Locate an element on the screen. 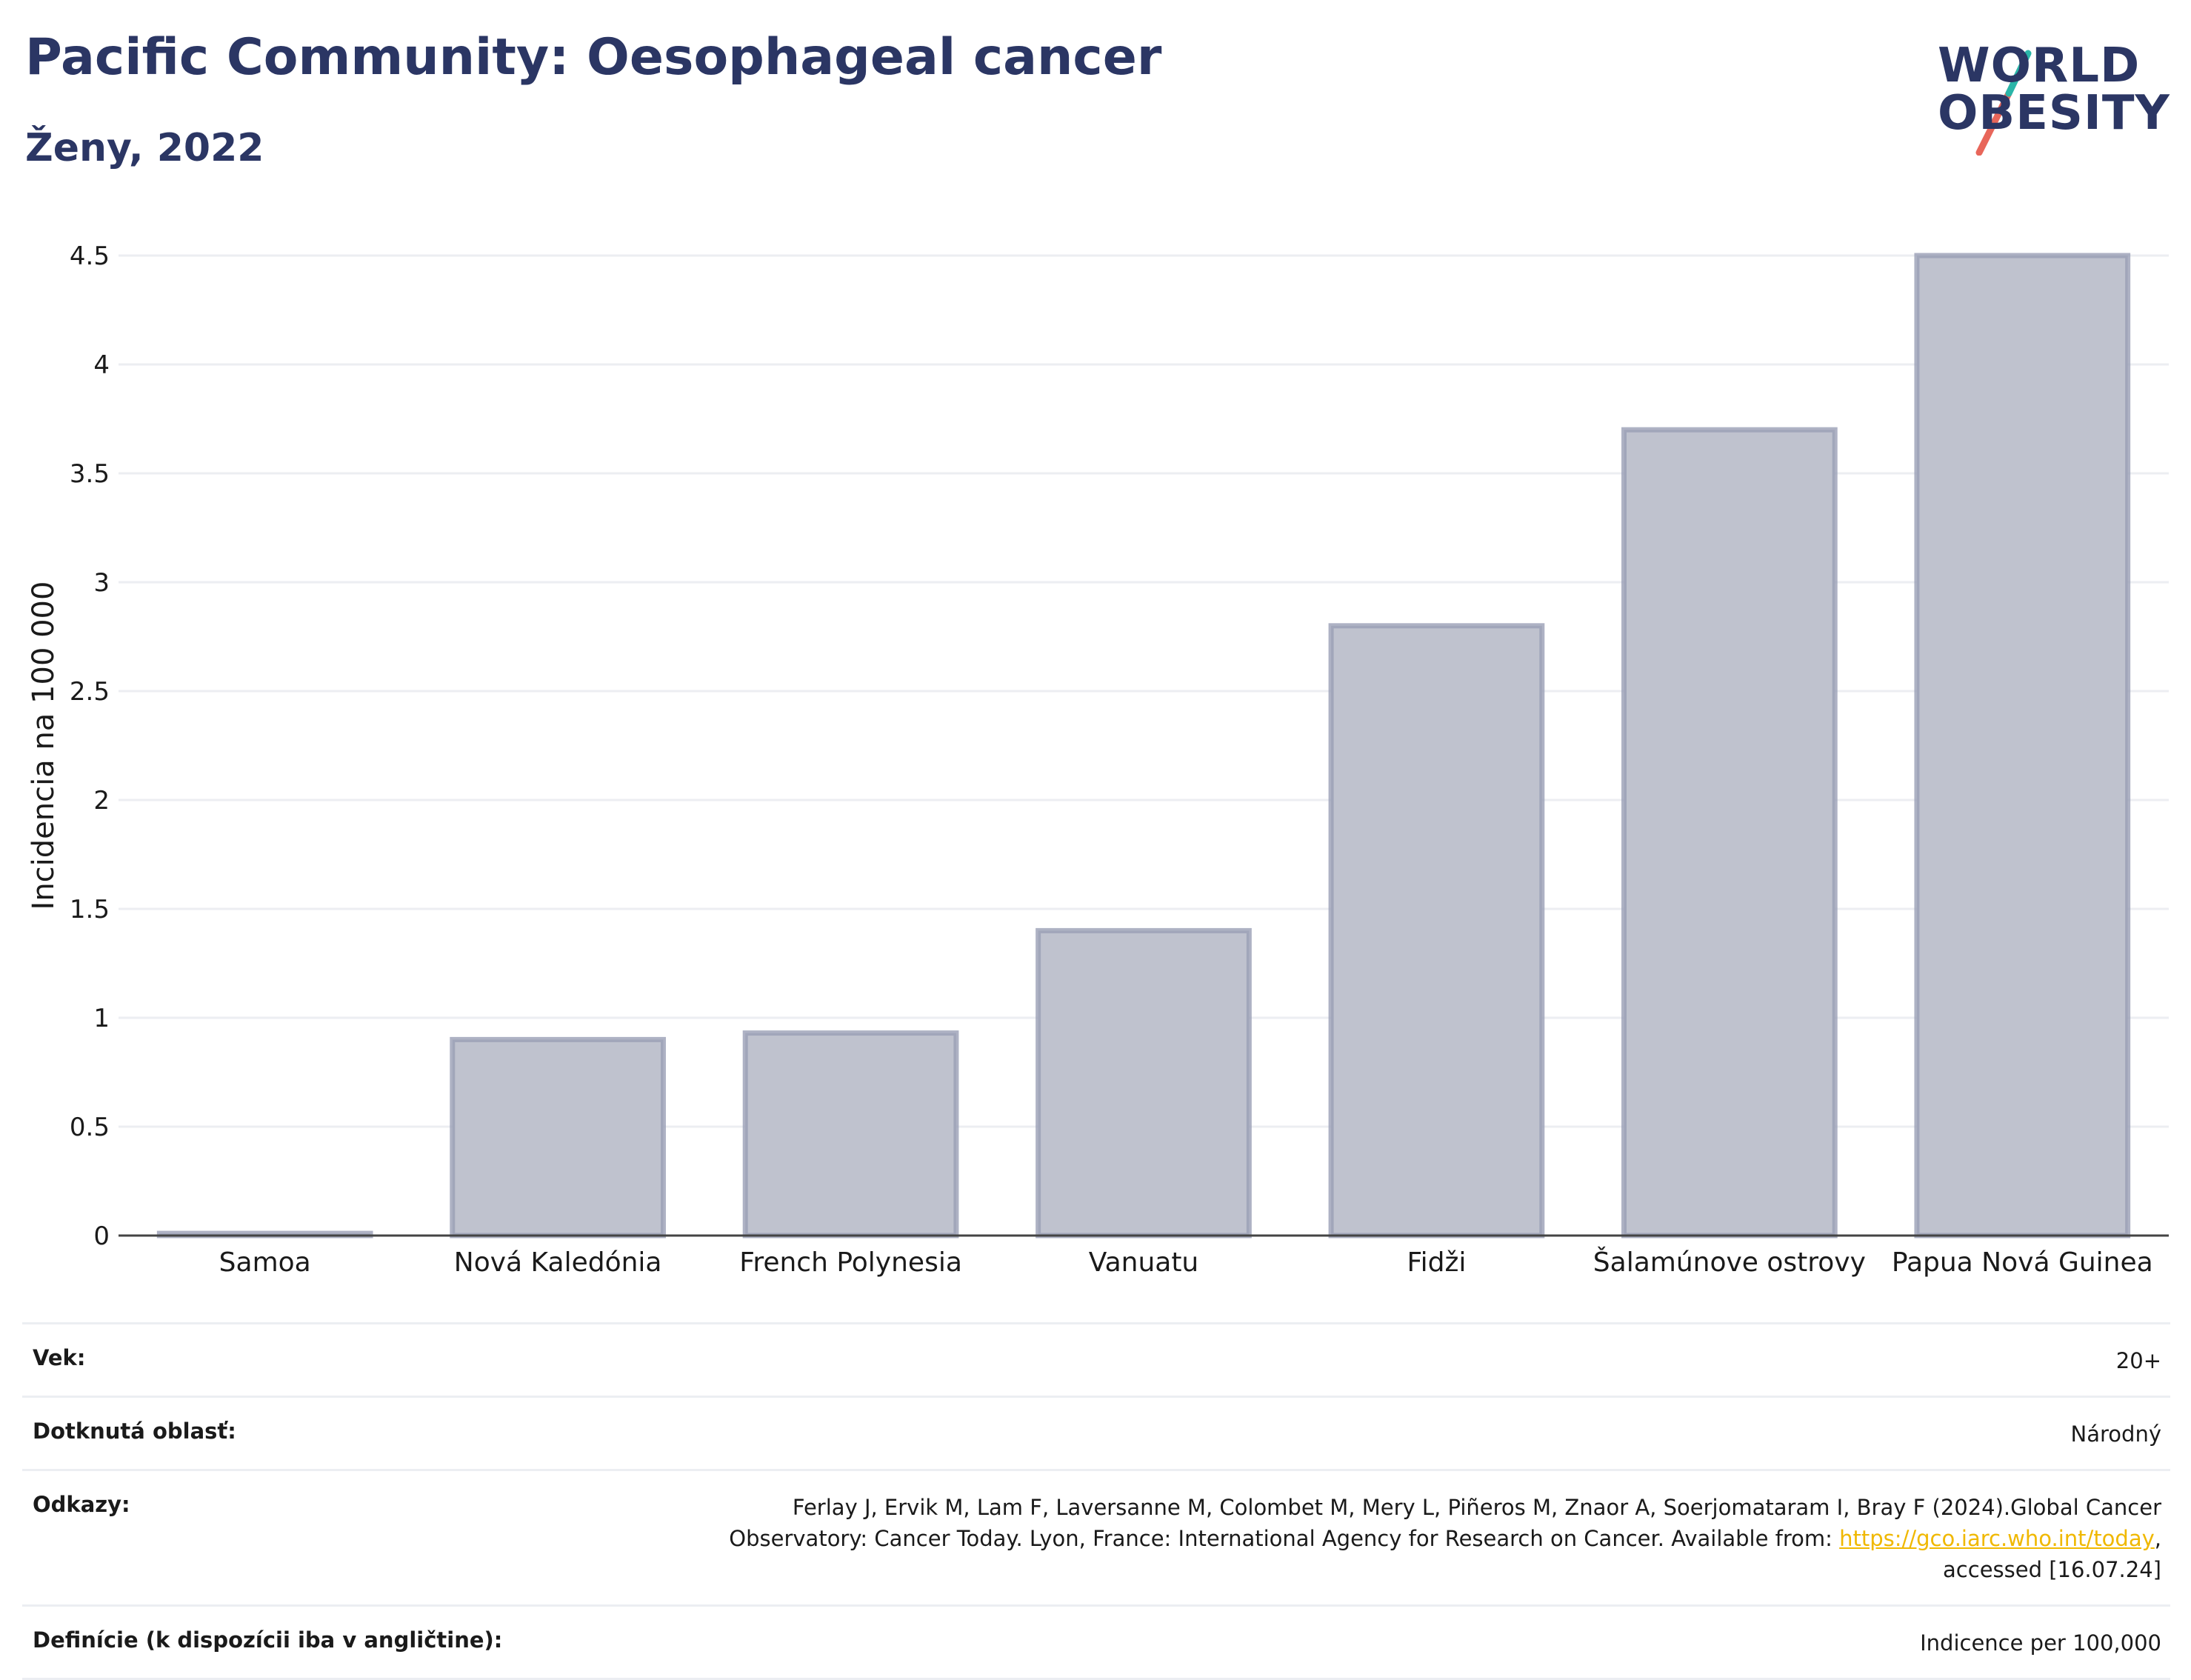 The image size is (2191, 1680). y-axis-label: Incidencia na 100 000 is located at coordinates (44, 745).